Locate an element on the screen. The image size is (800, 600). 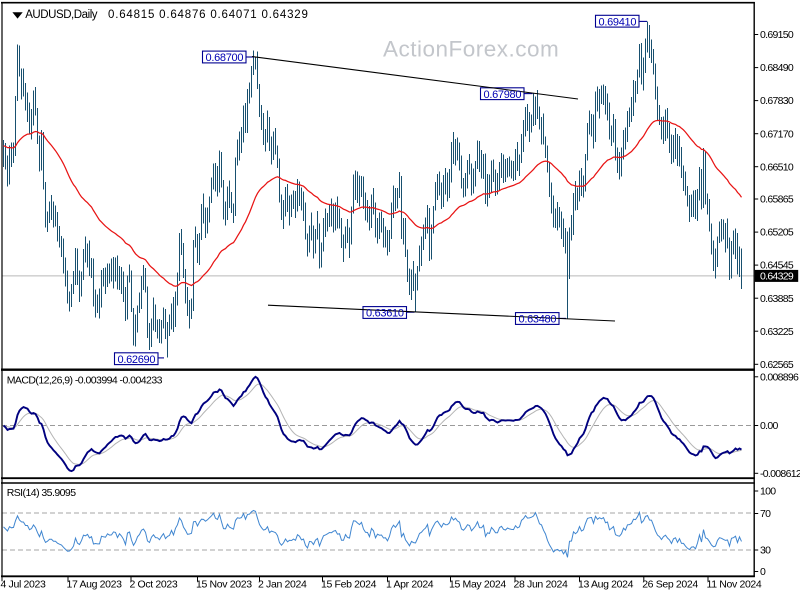
svg-text: 0.67980 is located at coordinates (503, 95).